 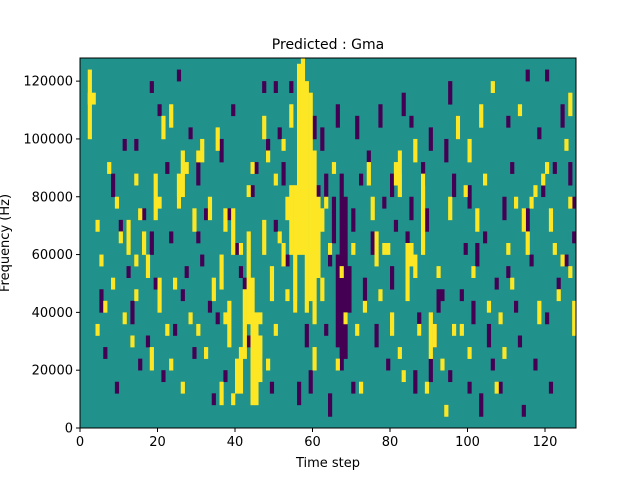 I want to click on chart-title: Predicted : Gma, so click(x=328, y=45).